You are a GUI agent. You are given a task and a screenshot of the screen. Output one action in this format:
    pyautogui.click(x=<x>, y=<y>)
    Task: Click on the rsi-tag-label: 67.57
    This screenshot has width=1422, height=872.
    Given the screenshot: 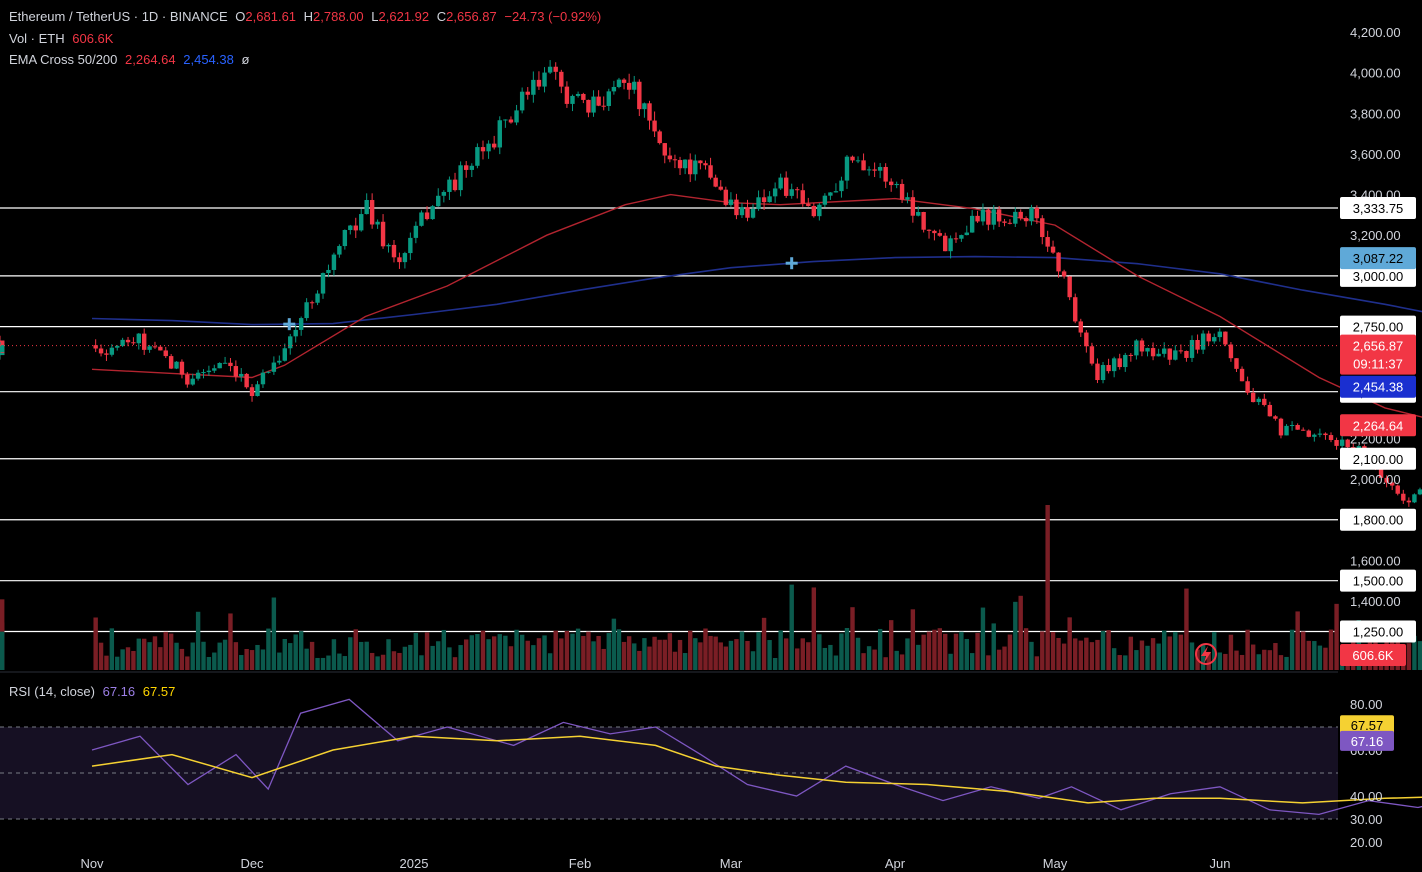 What is the action you would take?
    pyautogui.click(x=1367, y=725)
    